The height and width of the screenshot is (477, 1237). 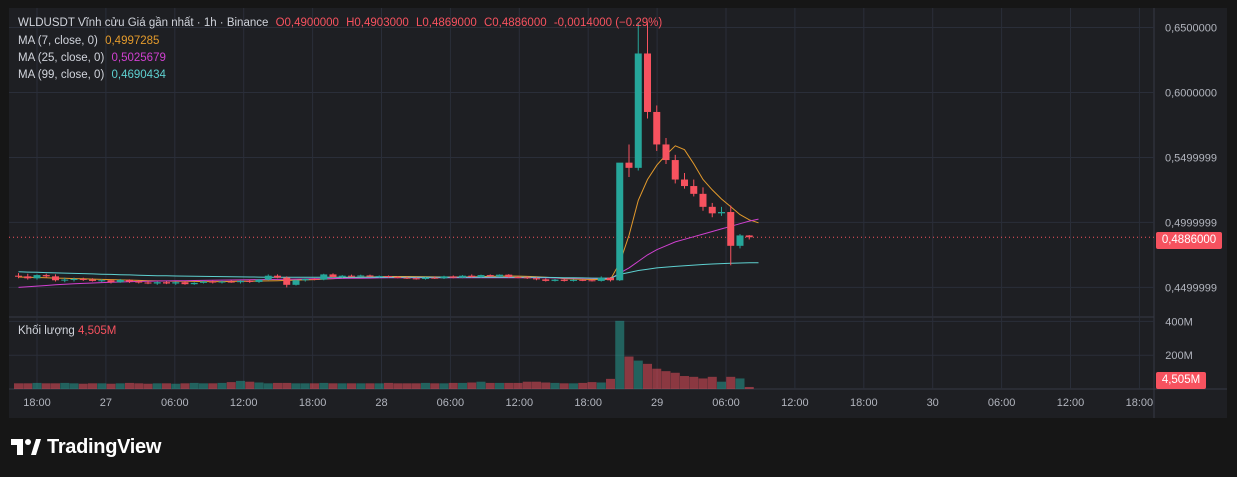 I want to click on ma25-label: MA (25, close, 0), so click(x=61, y=58).